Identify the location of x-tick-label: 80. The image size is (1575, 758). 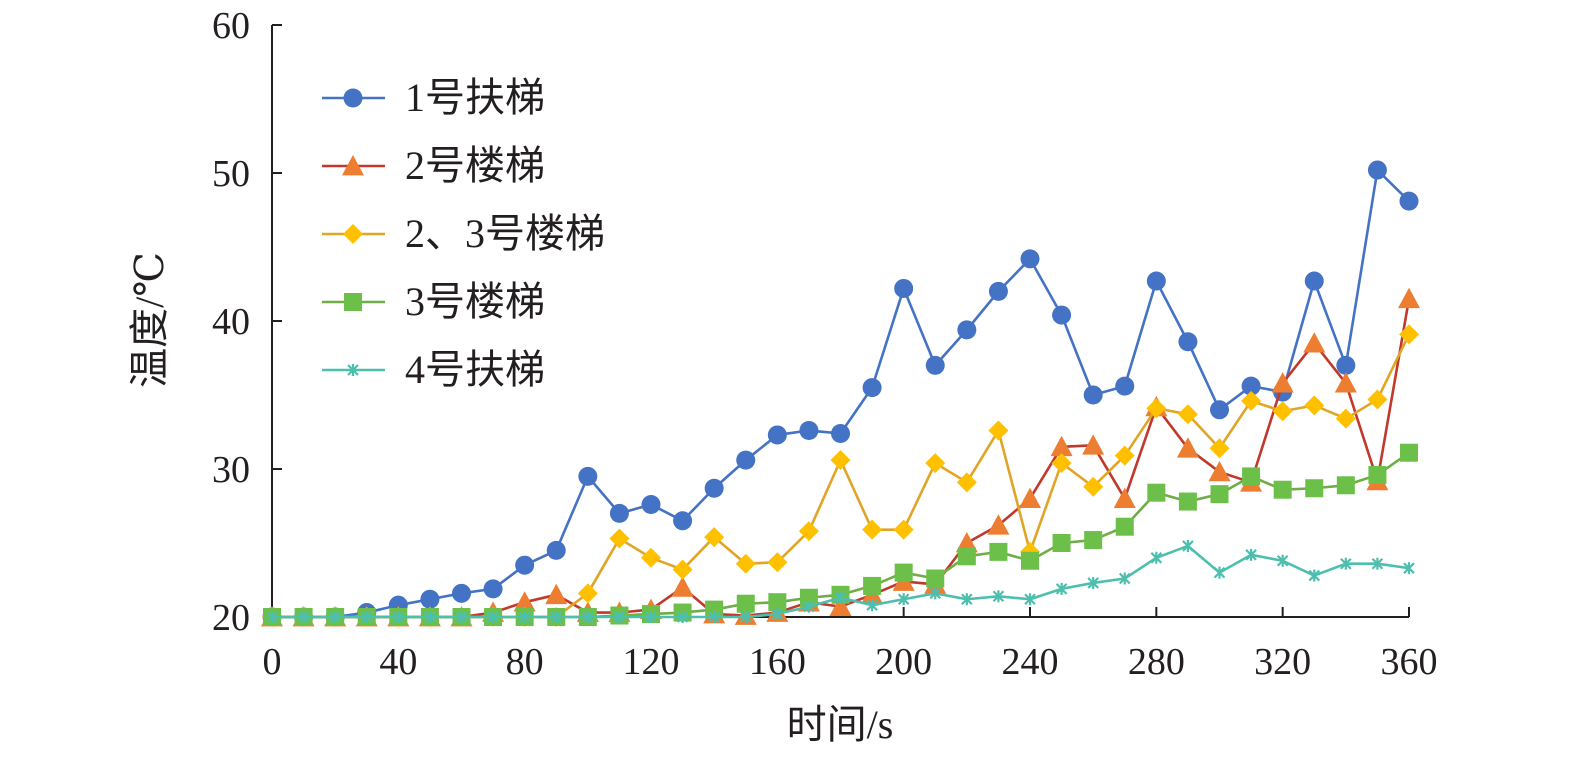
(525, 662).